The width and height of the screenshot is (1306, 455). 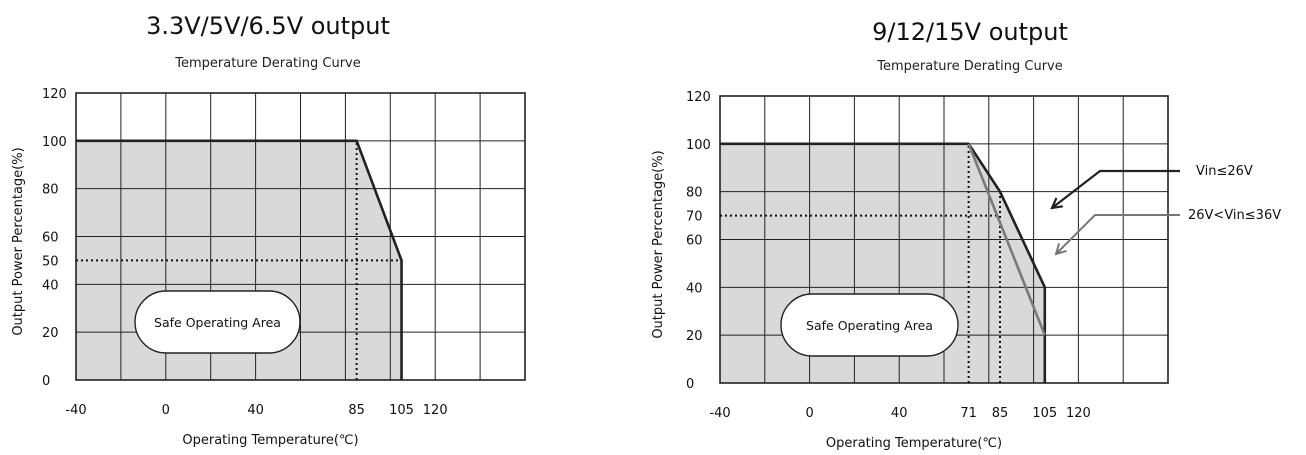 I want to click on chart-heading: 3.3V/5V/6.5V output, so click(x=268, y=26).